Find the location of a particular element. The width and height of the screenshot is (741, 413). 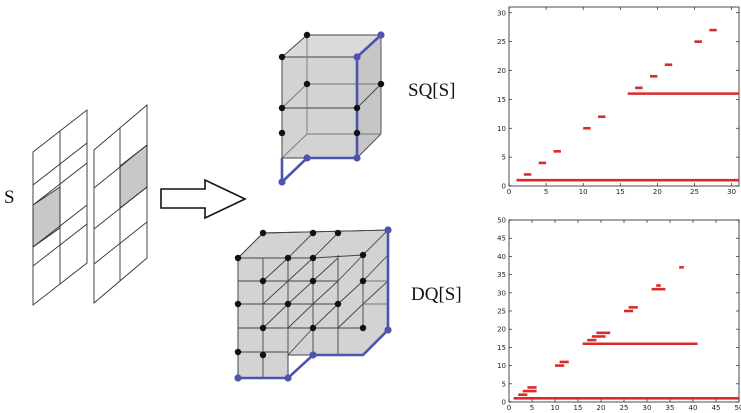

dq-cube is located at coordinates (313, 304).